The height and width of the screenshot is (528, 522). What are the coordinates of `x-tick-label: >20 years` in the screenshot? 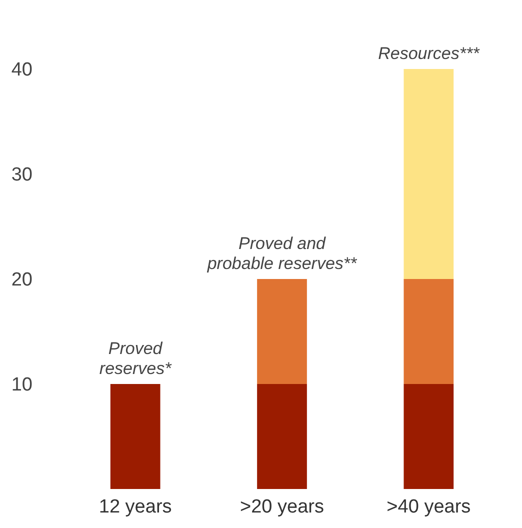 It's located at (282, 507).